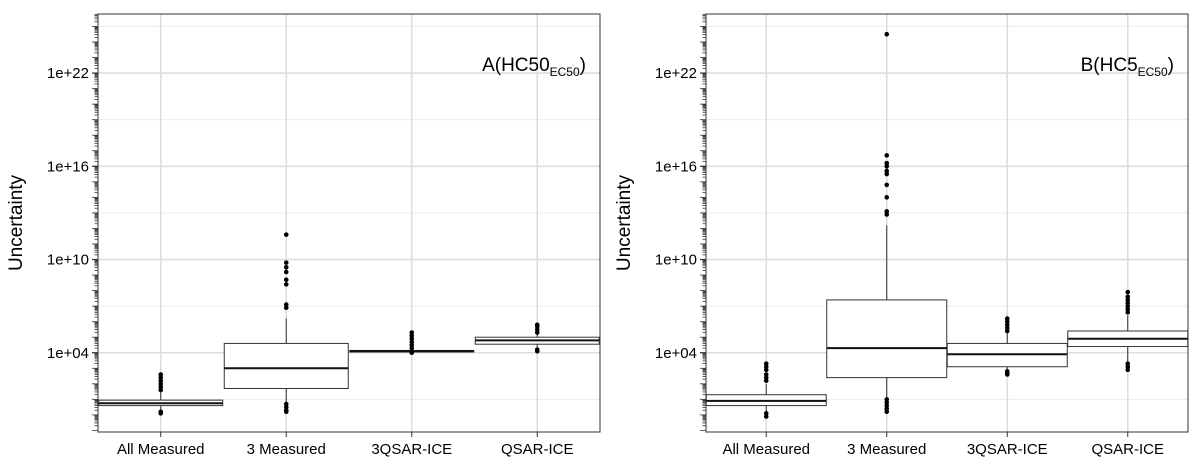 The height and width of the screenshot is (467, 1190). I want to click on panel-label: B(HC5EC50), so click(1127, 67).